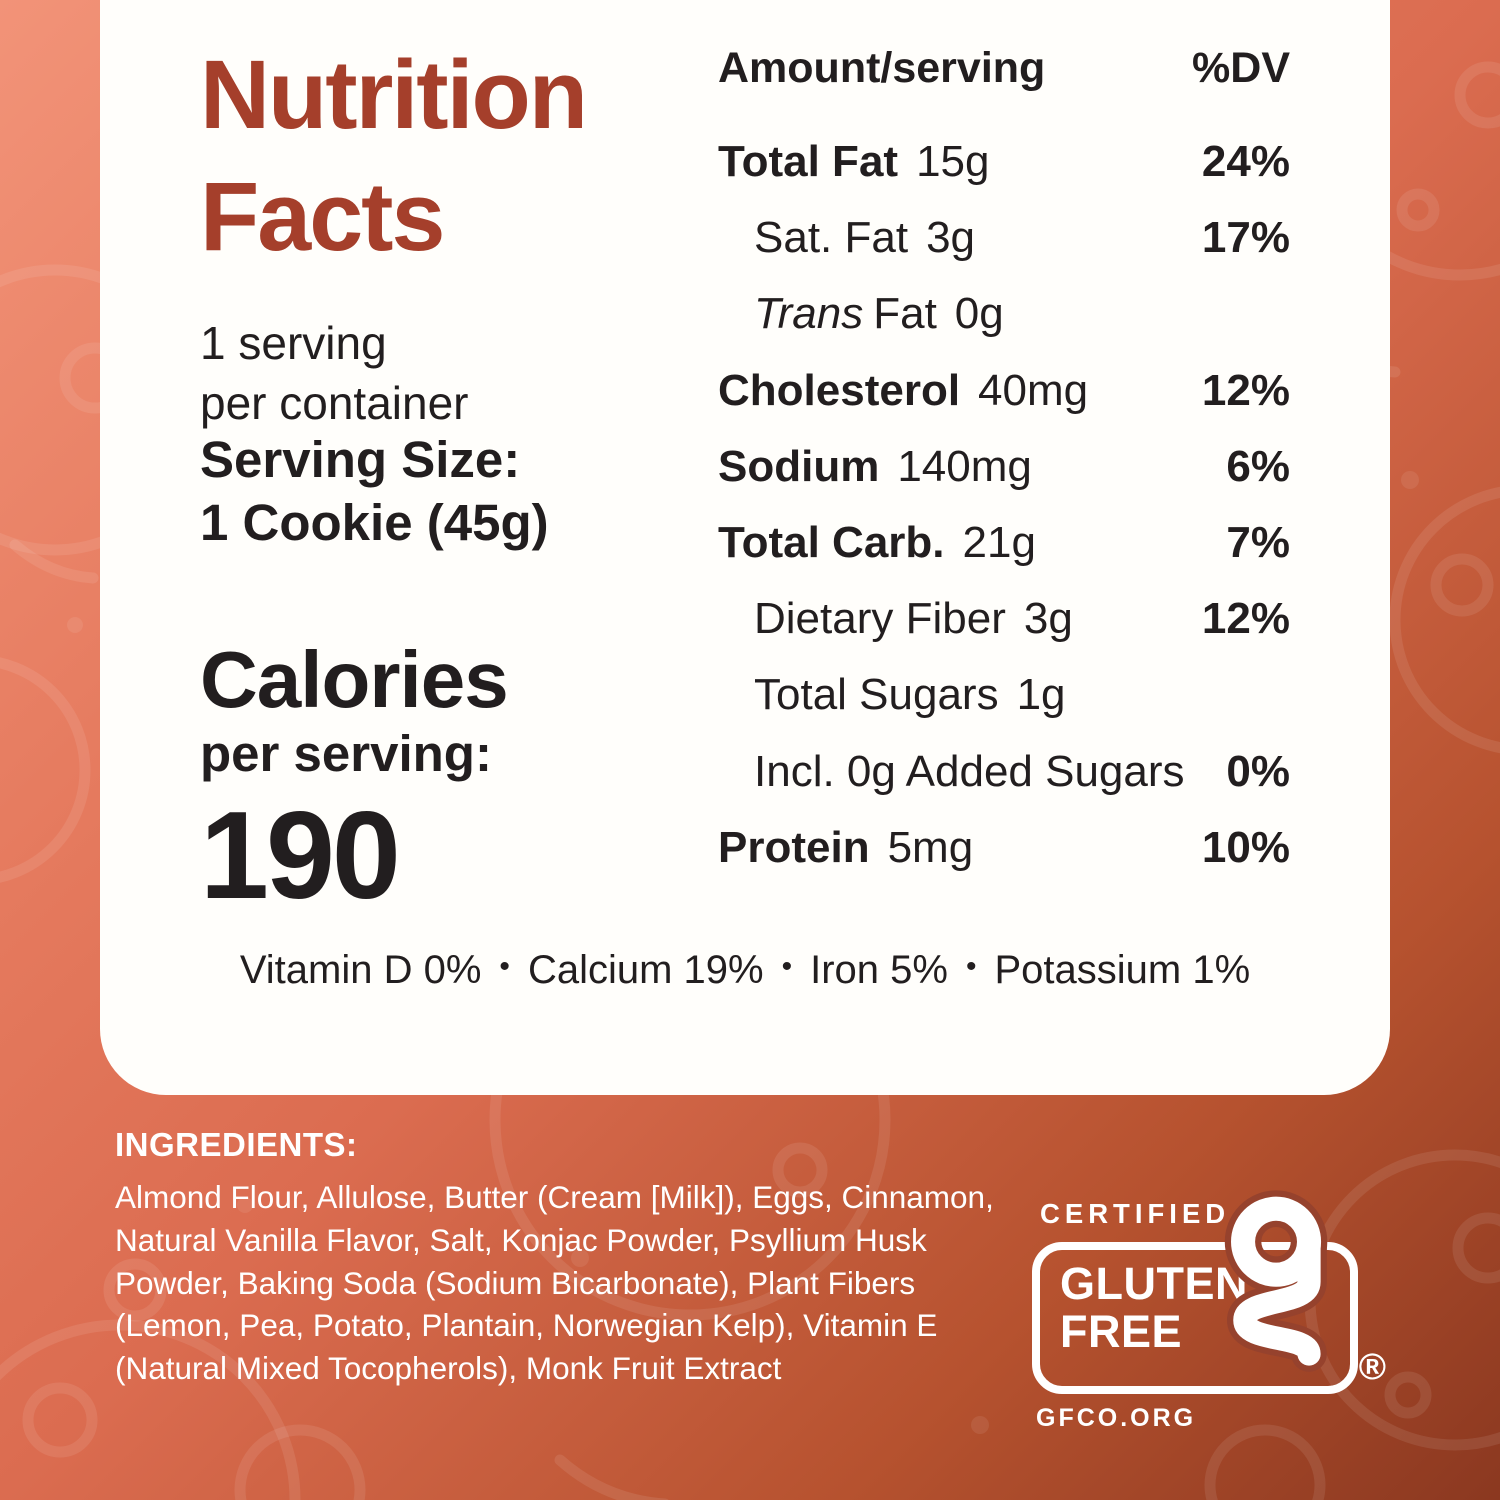 The height and width of the screenshot is (1500, 1500). I want to click on serving-size-label: Serving Size:, so click(360, 459).